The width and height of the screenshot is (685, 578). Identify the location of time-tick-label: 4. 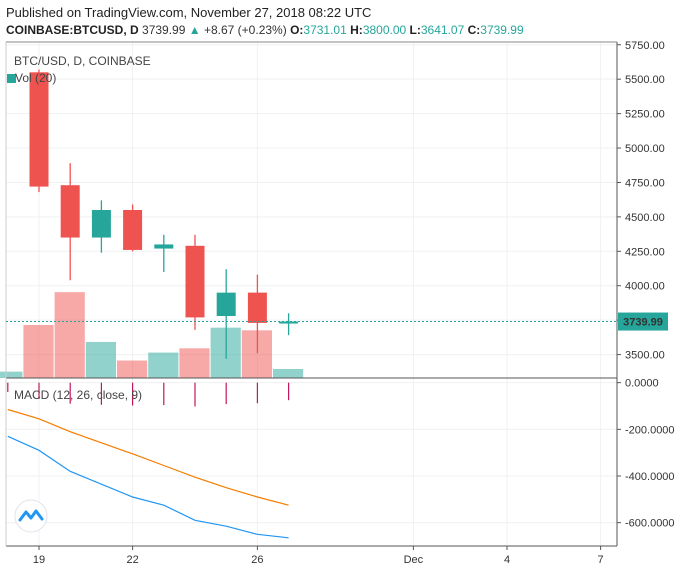
(507, 560).